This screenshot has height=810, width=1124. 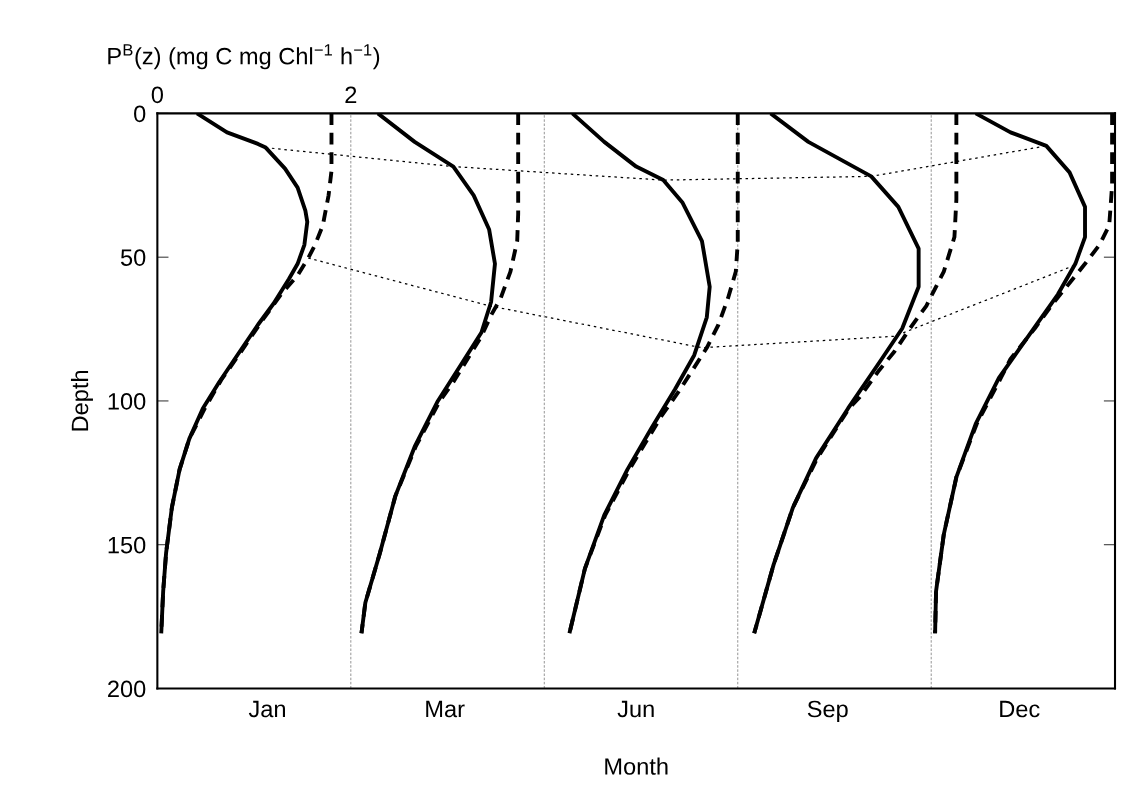 I want to click on y-tick-label: 200, so click(x=127, y=689).